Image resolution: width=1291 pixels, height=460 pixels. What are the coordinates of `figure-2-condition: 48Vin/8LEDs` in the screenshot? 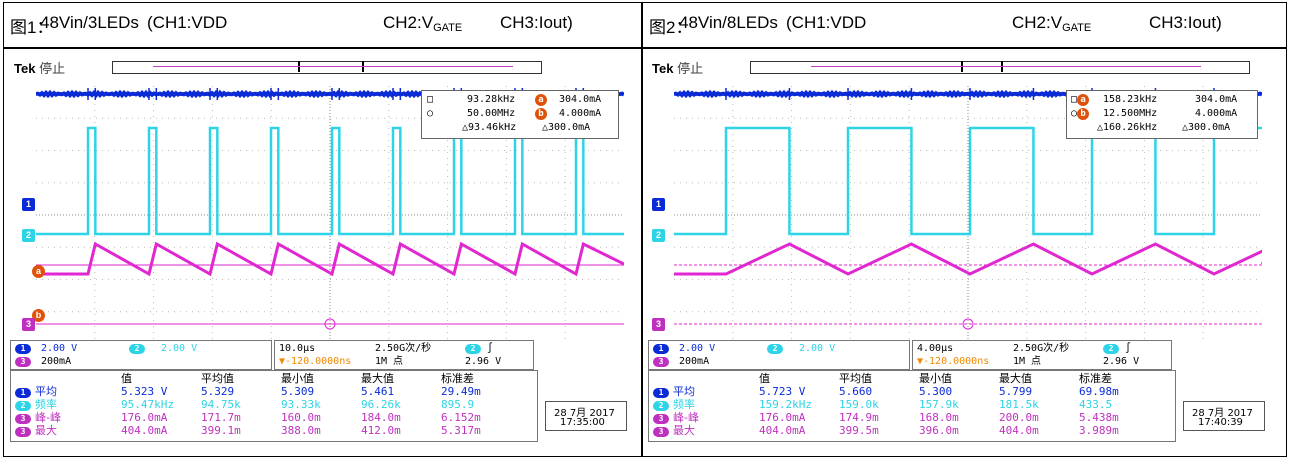 It's located at (728, 22).